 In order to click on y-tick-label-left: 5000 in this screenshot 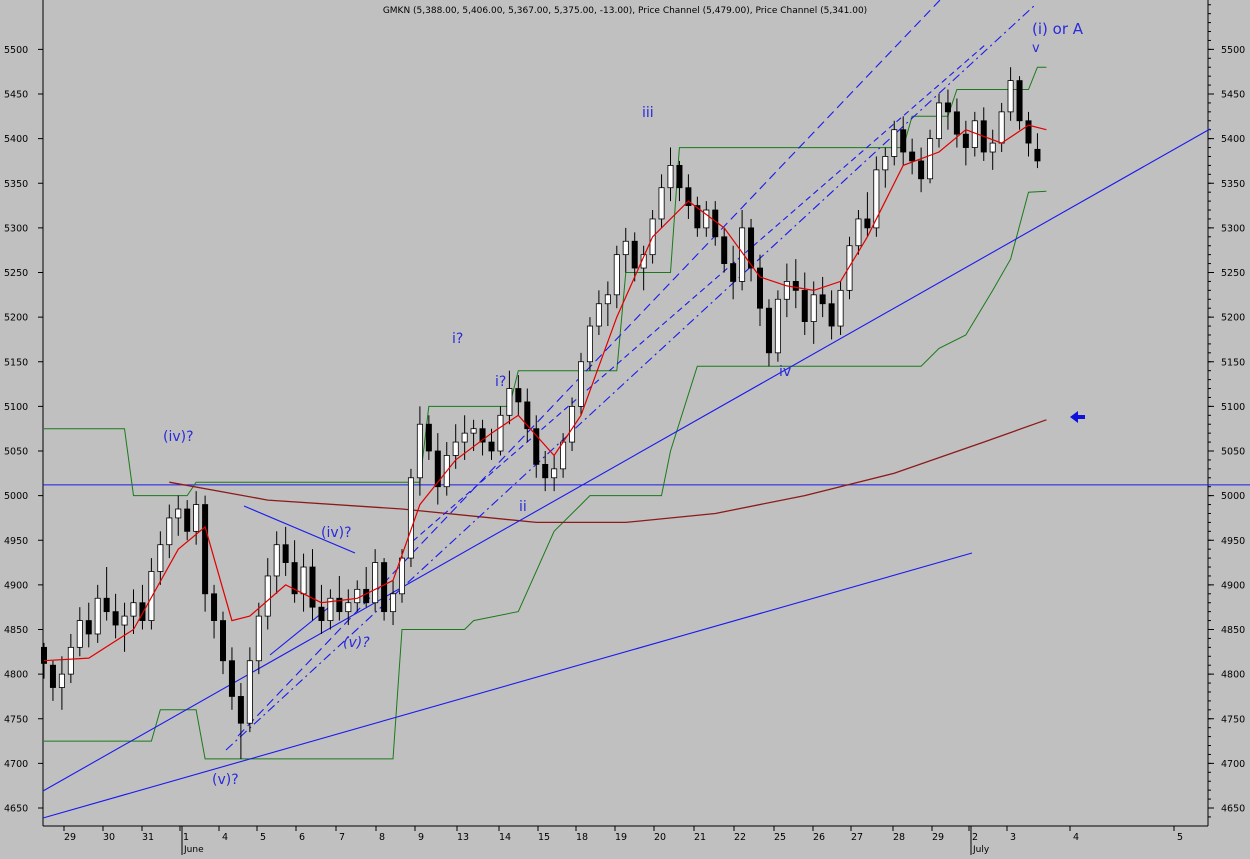, I will do `click(16, 496)`.